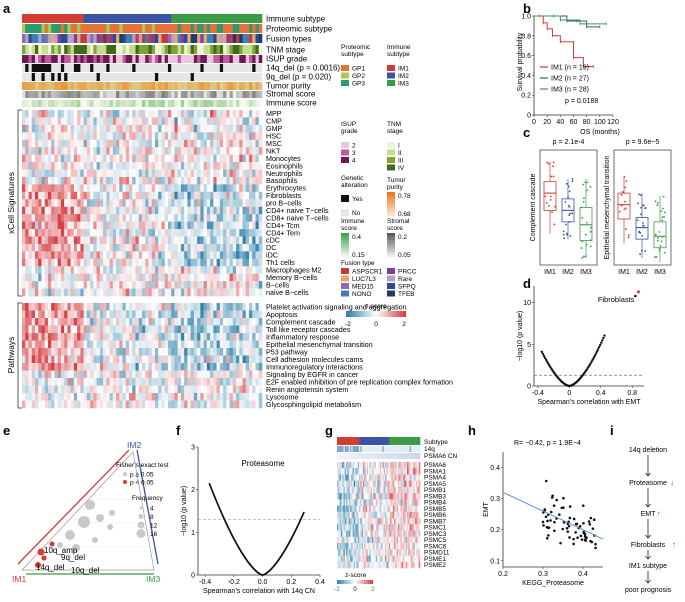 This screenshot has height=602, width=685. Describe the element at coordinates (360, 456) in the screenshot. I see `psma6-cn-cell` at that location.